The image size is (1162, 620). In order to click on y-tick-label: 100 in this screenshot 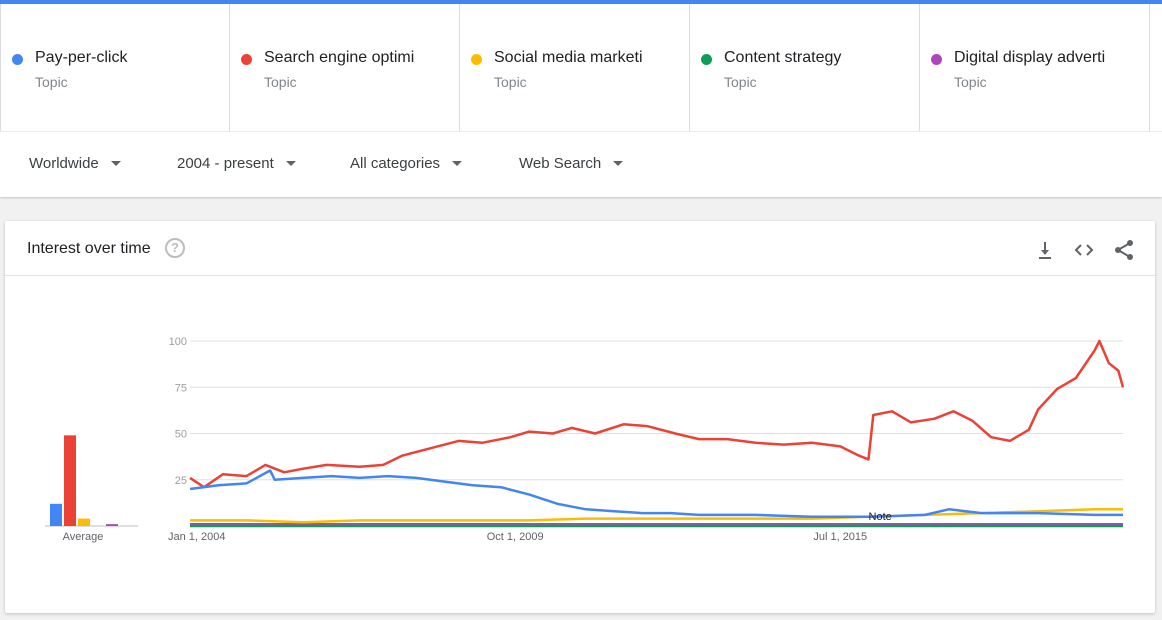, I will do `click(178, 342)`.